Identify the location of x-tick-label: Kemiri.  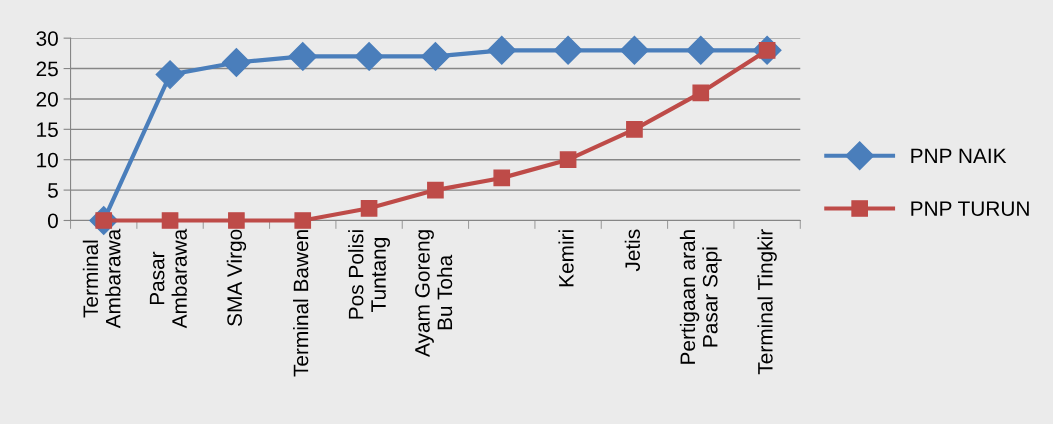
(566, 258).